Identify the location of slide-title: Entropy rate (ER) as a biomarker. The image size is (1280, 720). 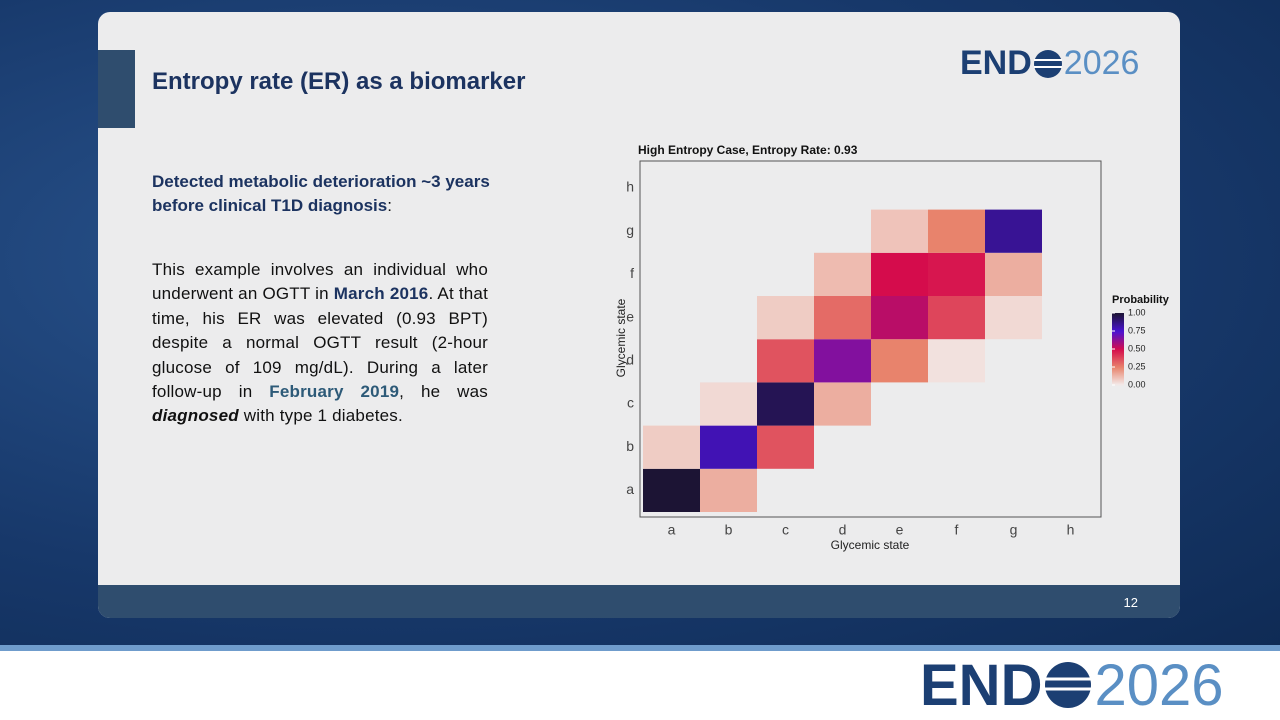
(339, 81).